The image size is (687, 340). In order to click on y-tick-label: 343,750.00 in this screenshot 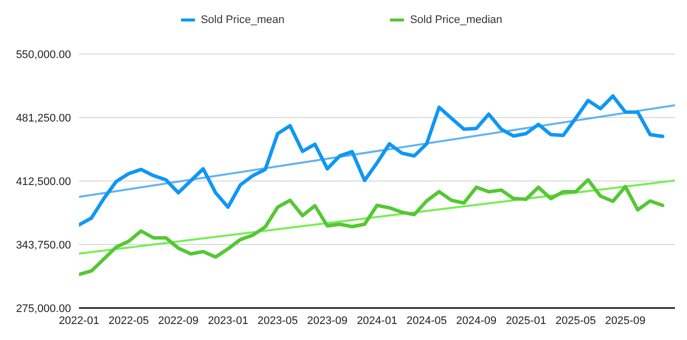, I will do `click(43, 245)`.